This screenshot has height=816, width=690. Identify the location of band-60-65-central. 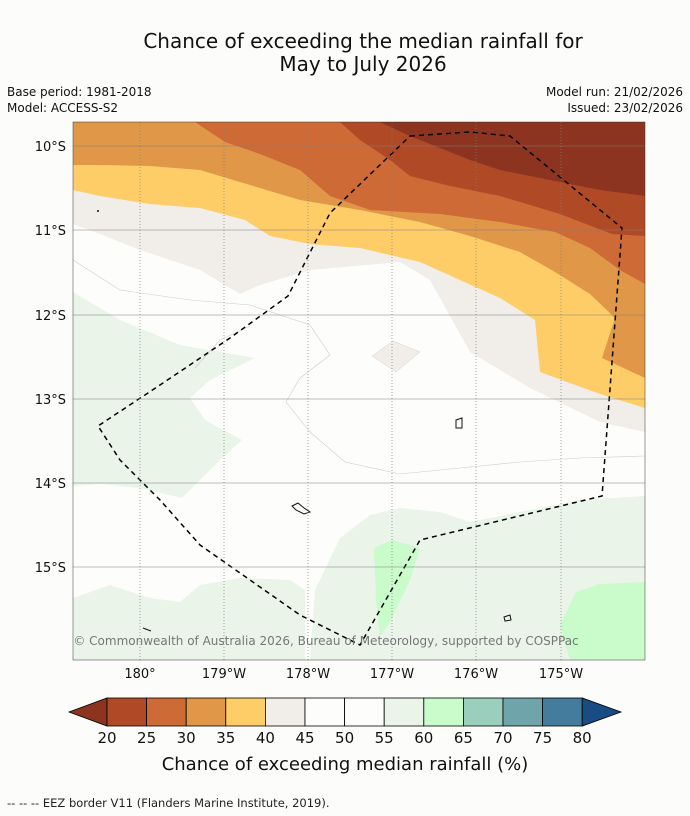
(397, 588).